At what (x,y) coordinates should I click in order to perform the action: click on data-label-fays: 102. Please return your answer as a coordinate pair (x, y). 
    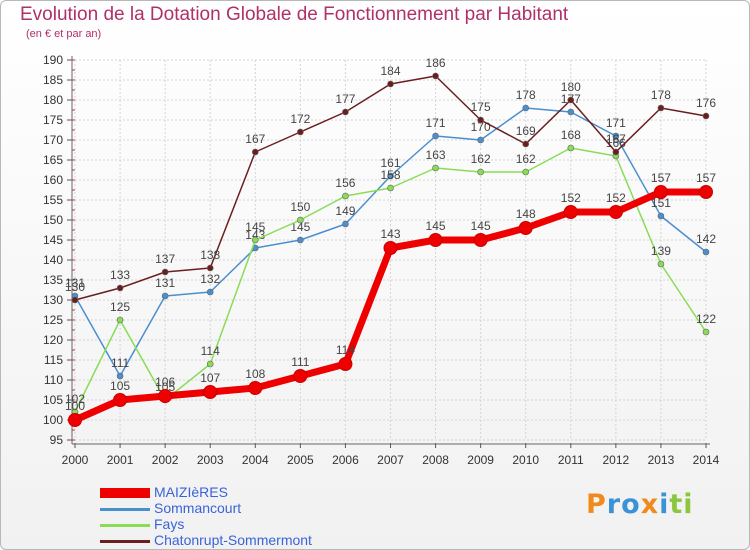
    Looking at the image, I should click on (75, 399).